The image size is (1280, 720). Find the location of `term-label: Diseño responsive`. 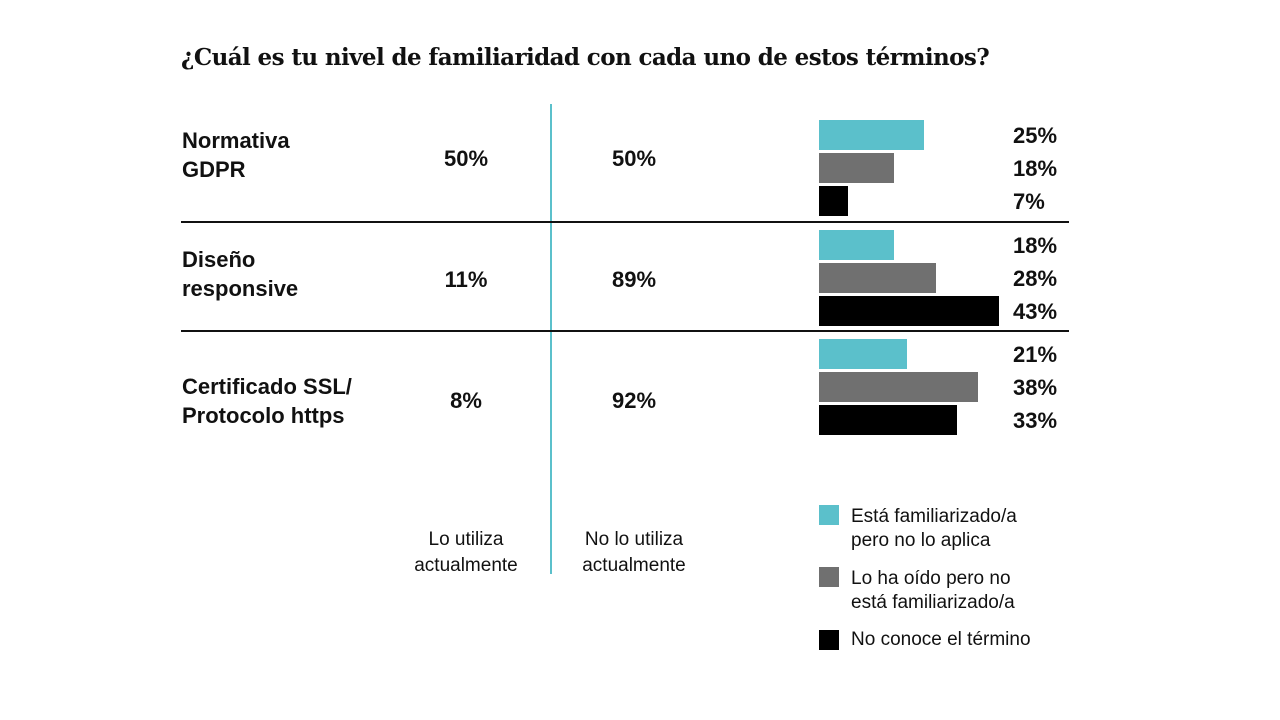

term-label: Diseño responsive is located at coordinates (240, 274).